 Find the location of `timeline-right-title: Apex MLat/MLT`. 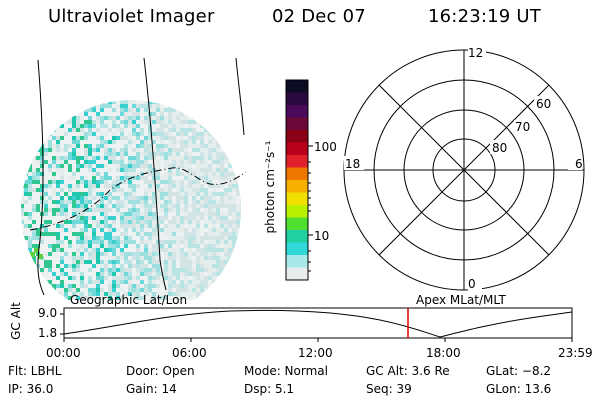

timeline-right-title: Apex MLat/MLT is located at coordinates (461, 300).